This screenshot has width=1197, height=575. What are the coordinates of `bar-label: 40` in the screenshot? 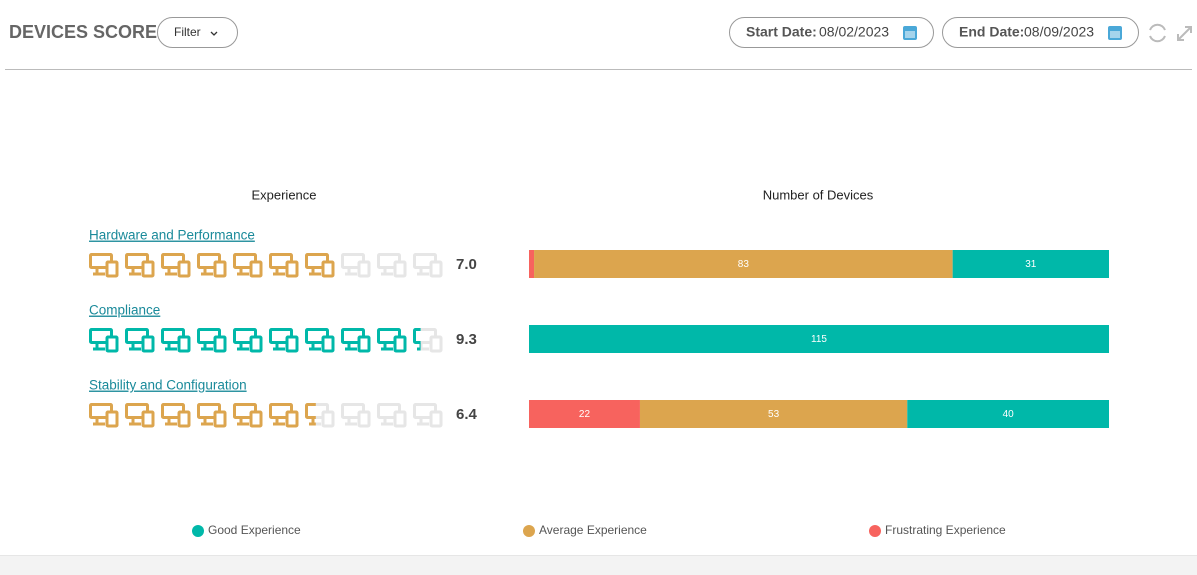 It's located at (1009, 414).